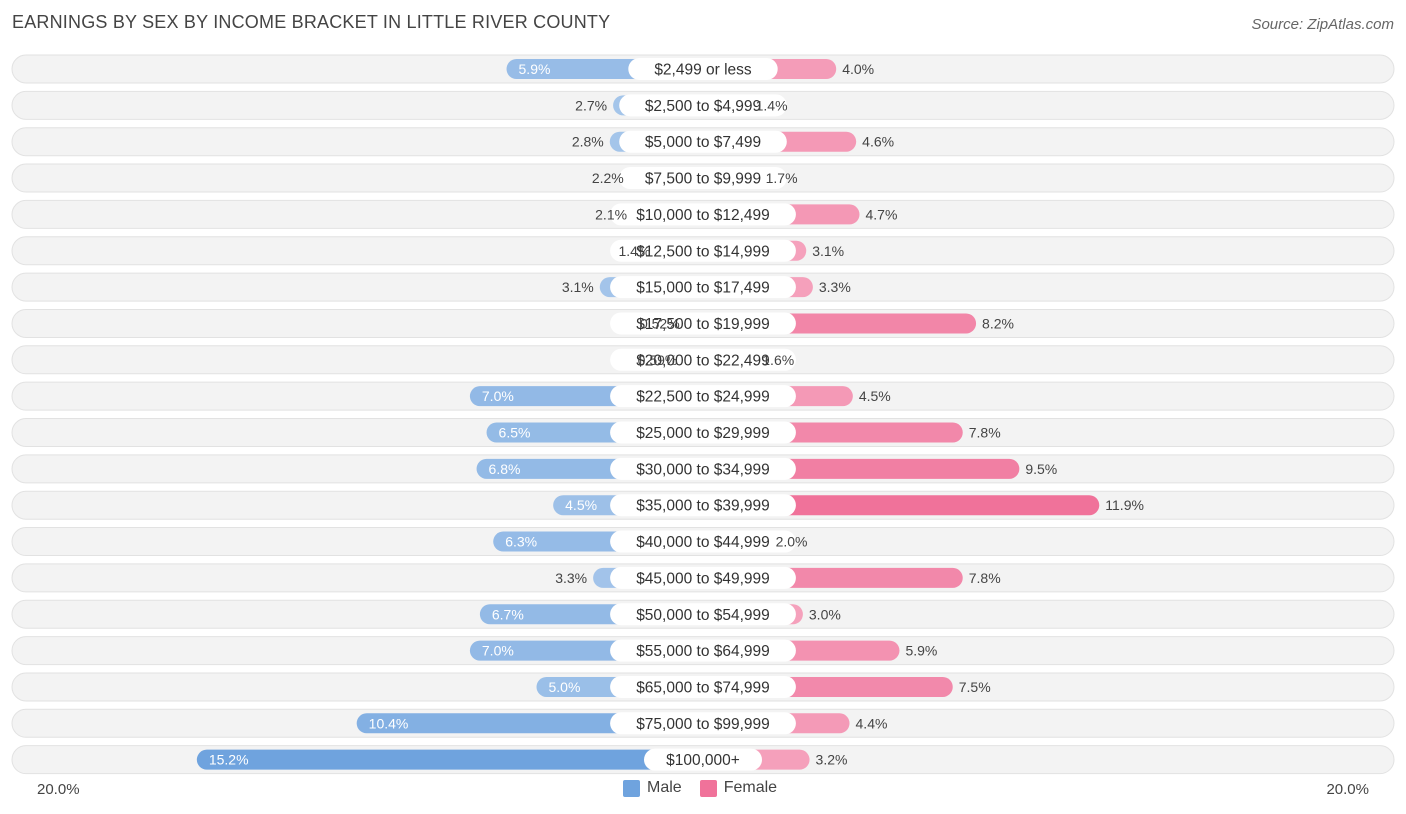  What do you see at coordinates (608, 178) in the screenshot?
I see `male-value-label: 2.2%` at bounding box center [608, 178].